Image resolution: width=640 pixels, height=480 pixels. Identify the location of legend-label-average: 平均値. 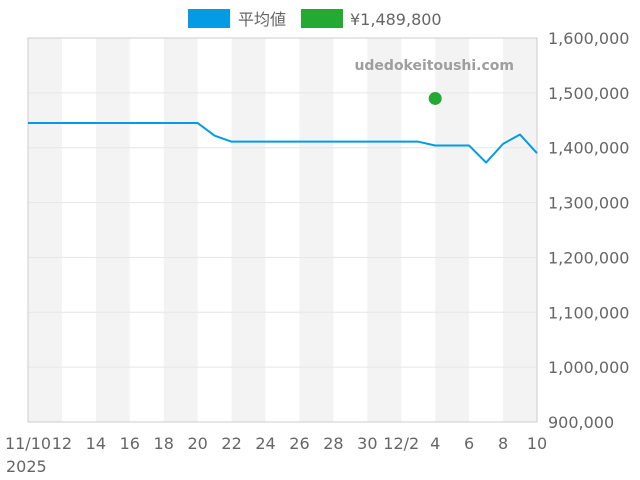
(262, 19).